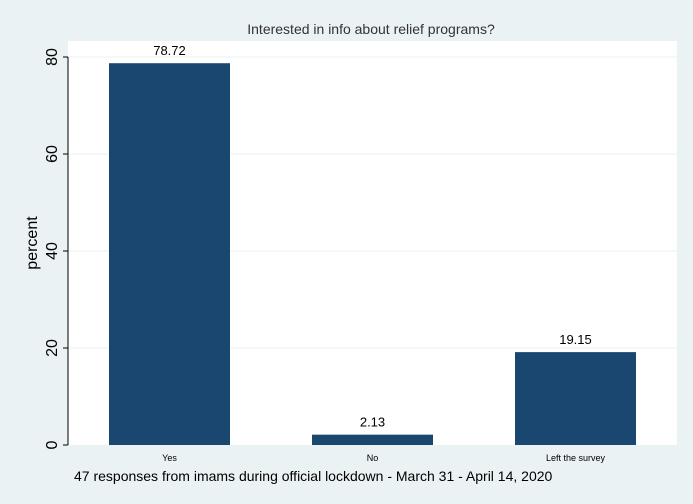  What do you see at coordinates (372, 439) in the screenshot?
I see `bar-no` at bounding box center [372, 439].